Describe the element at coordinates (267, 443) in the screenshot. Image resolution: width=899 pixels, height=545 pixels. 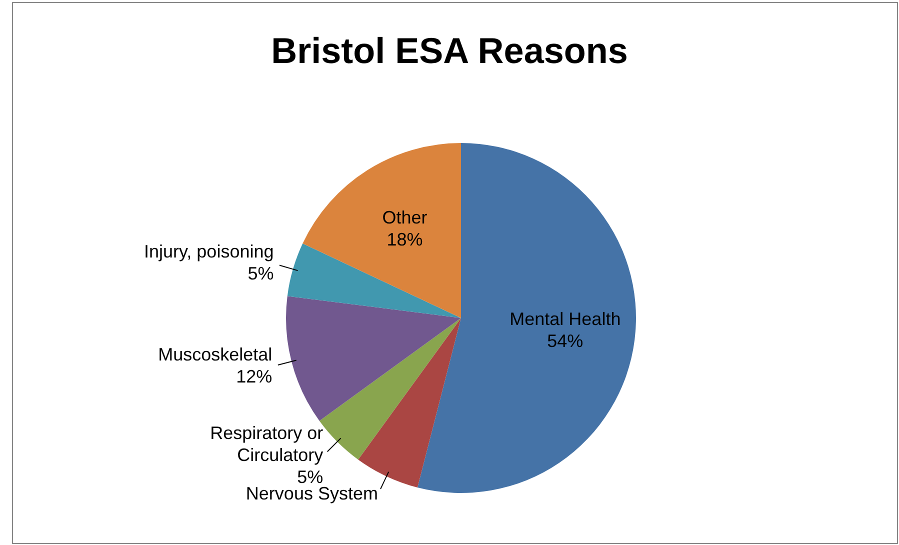
I see `slice-label: Respiratory or Circulatory` at that location.